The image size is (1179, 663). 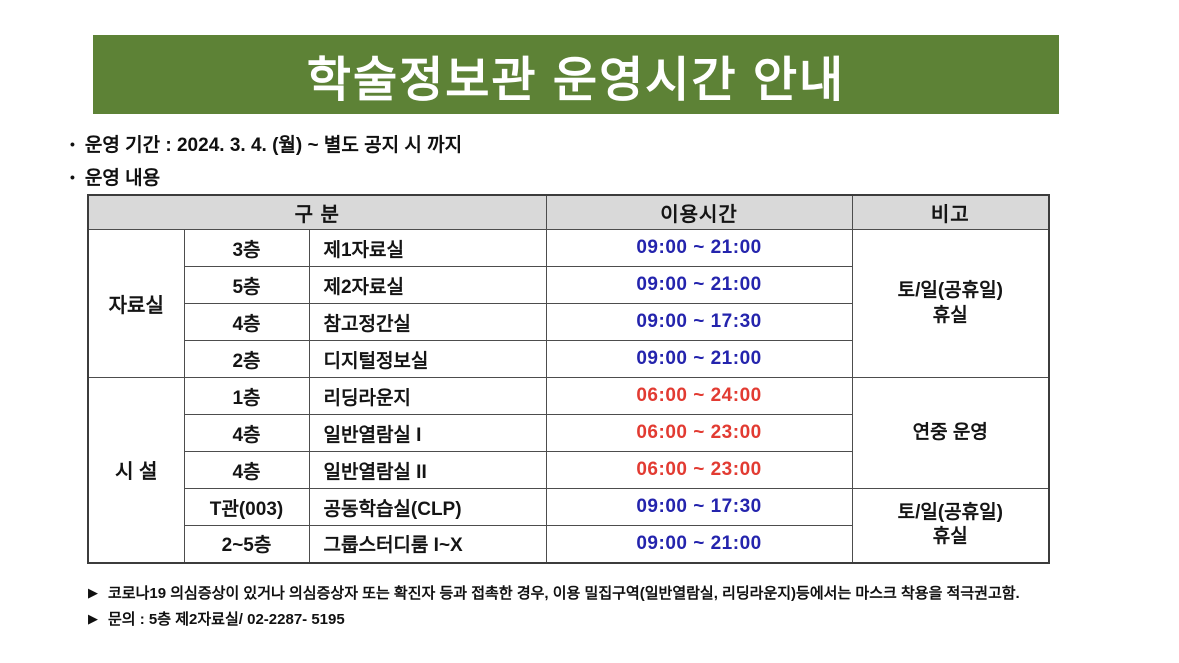 I want to click on room-cell: 일반열람실 II, so click(x=427, y=470).